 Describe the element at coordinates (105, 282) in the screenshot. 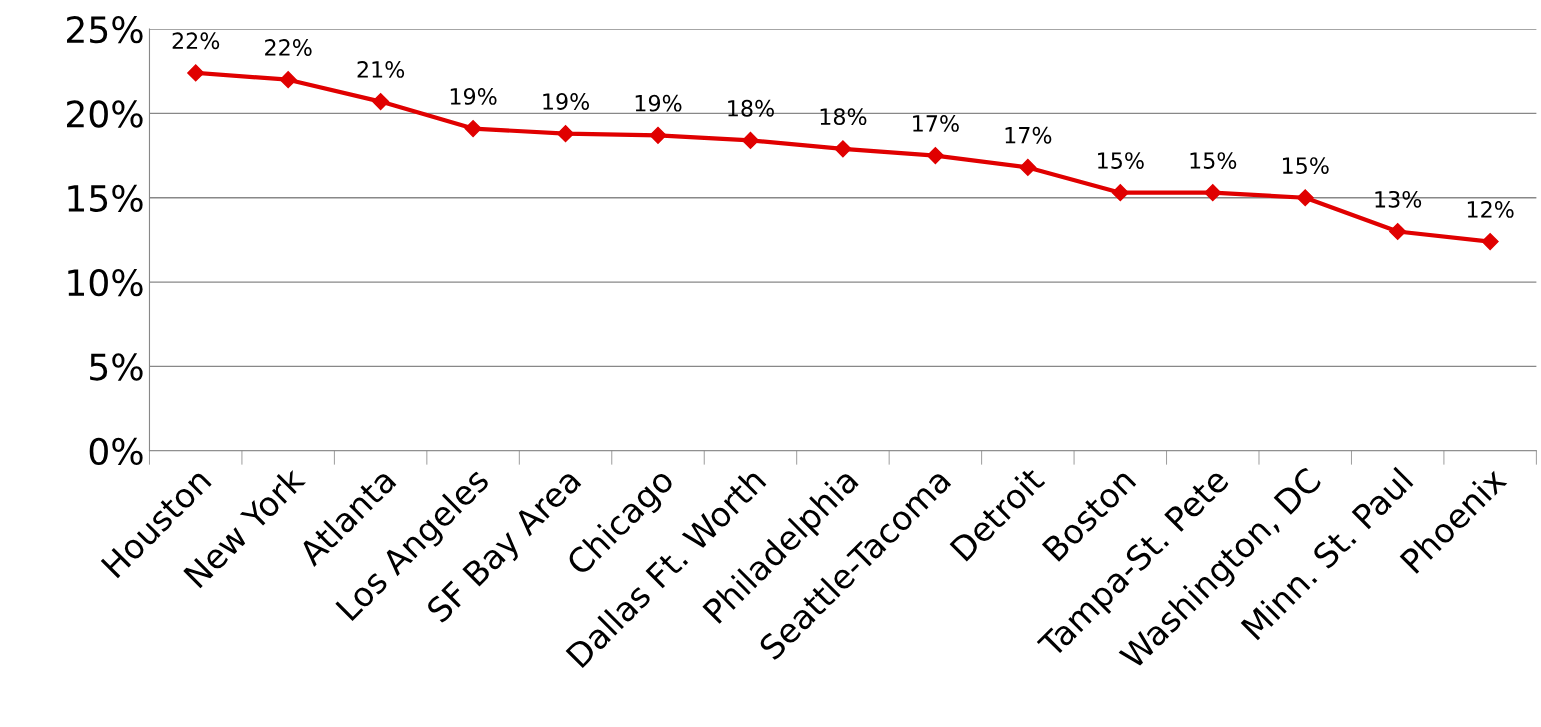

I see `y-tick-label: 10%` at that location.